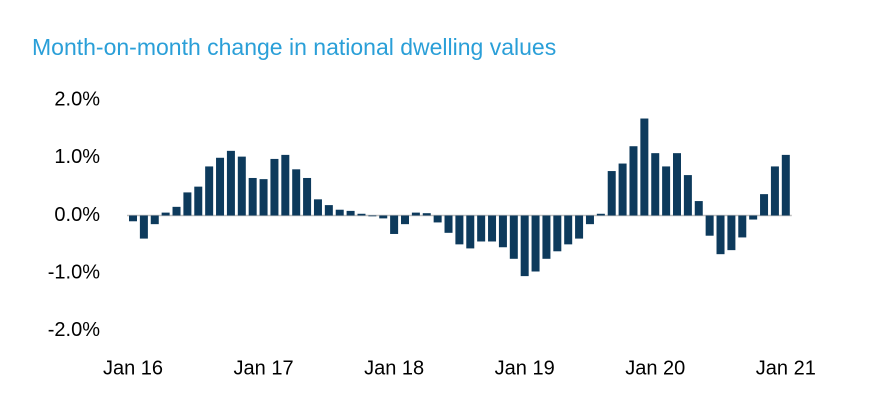 This screenshot has height=410, width=871. Describe the element at coordinates (74, 273) in the screenshot. I see `y-tick-label: -1.0%` at that location.